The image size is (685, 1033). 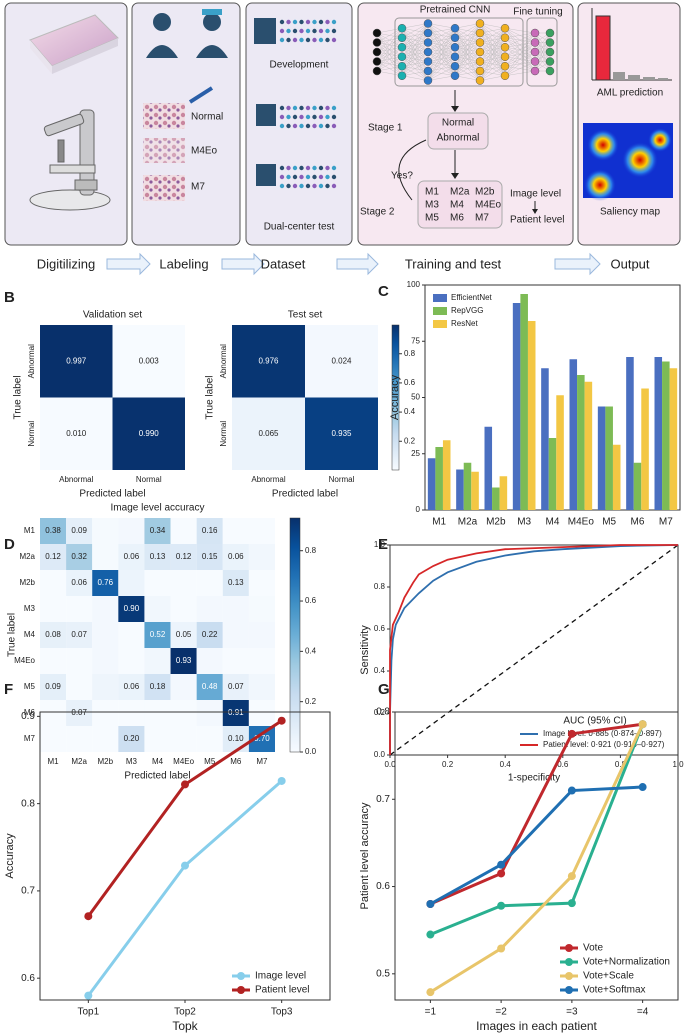 I want to click on x-tick-label: Top1, so click(x=88, y=1012).